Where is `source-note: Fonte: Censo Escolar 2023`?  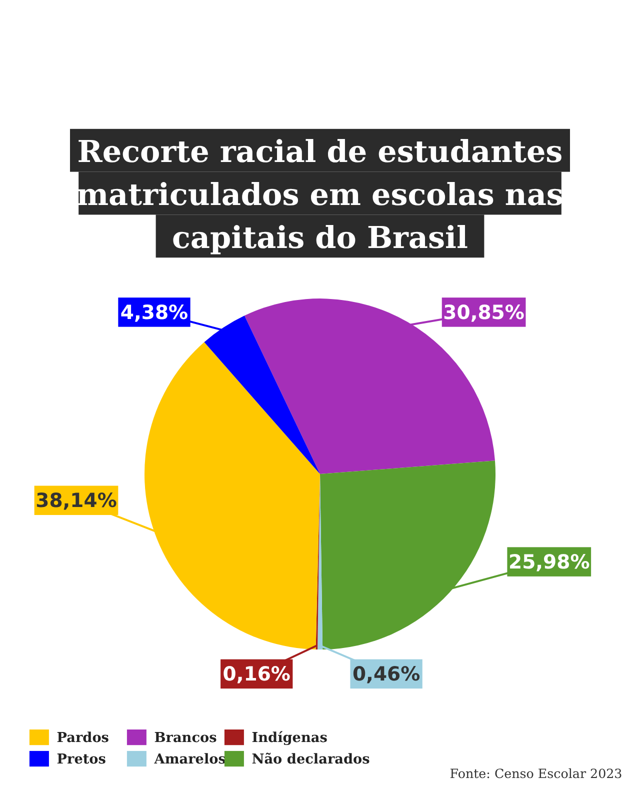 source-note: Fonte: Censo Escolar 2023 is located at coordinates (536, 774).